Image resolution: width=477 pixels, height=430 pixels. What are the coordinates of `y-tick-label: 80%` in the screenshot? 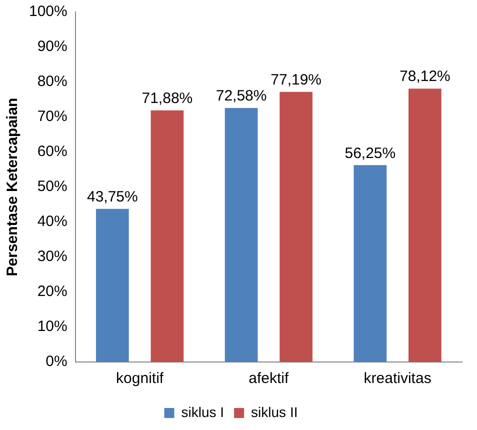 It's located at (52, 81).